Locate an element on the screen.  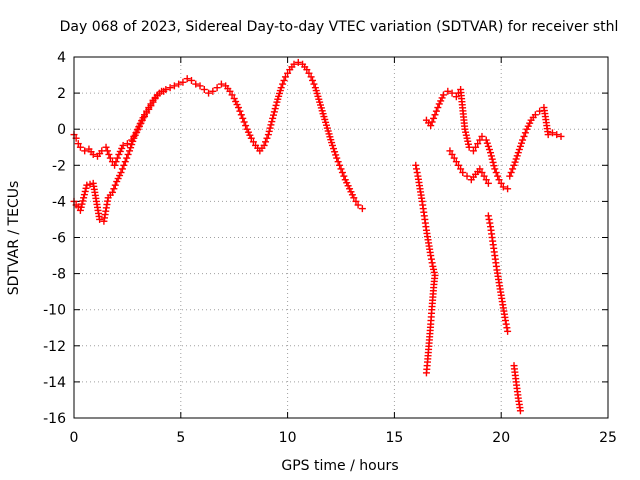
y-tick-label: -2 is located at coordinates (59, 166).